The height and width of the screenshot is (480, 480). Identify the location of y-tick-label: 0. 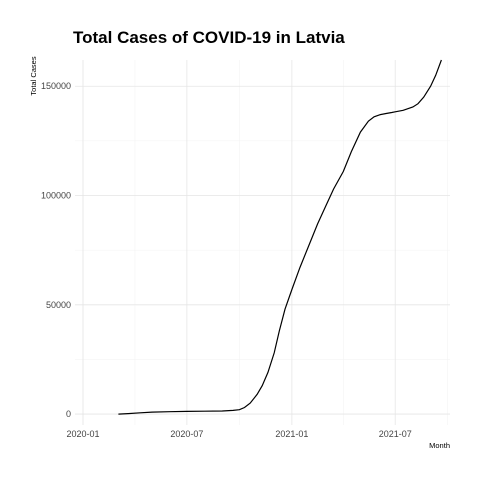
(68, 414).